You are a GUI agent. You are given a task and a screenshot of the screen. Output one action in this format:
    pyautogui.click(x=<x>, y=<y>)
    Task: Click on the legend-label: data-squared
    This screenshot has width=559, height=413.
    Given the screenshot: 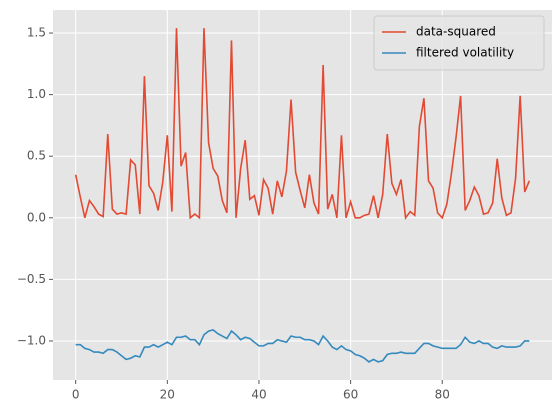 What is the action you would take?
    pyautogui.click(x=456, y=32)
    